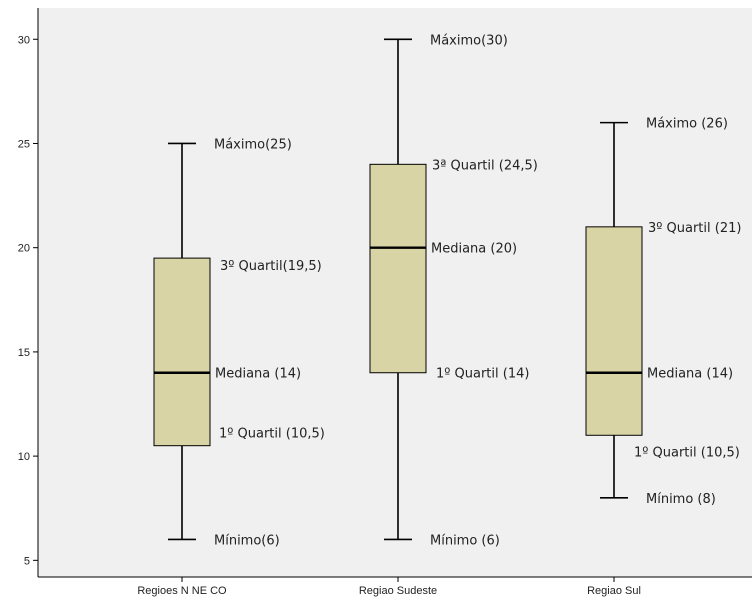 The width and height of the screenshot is (752, 601). I want to click on box-2-median-label: Mediana (14), so click(690, 374).